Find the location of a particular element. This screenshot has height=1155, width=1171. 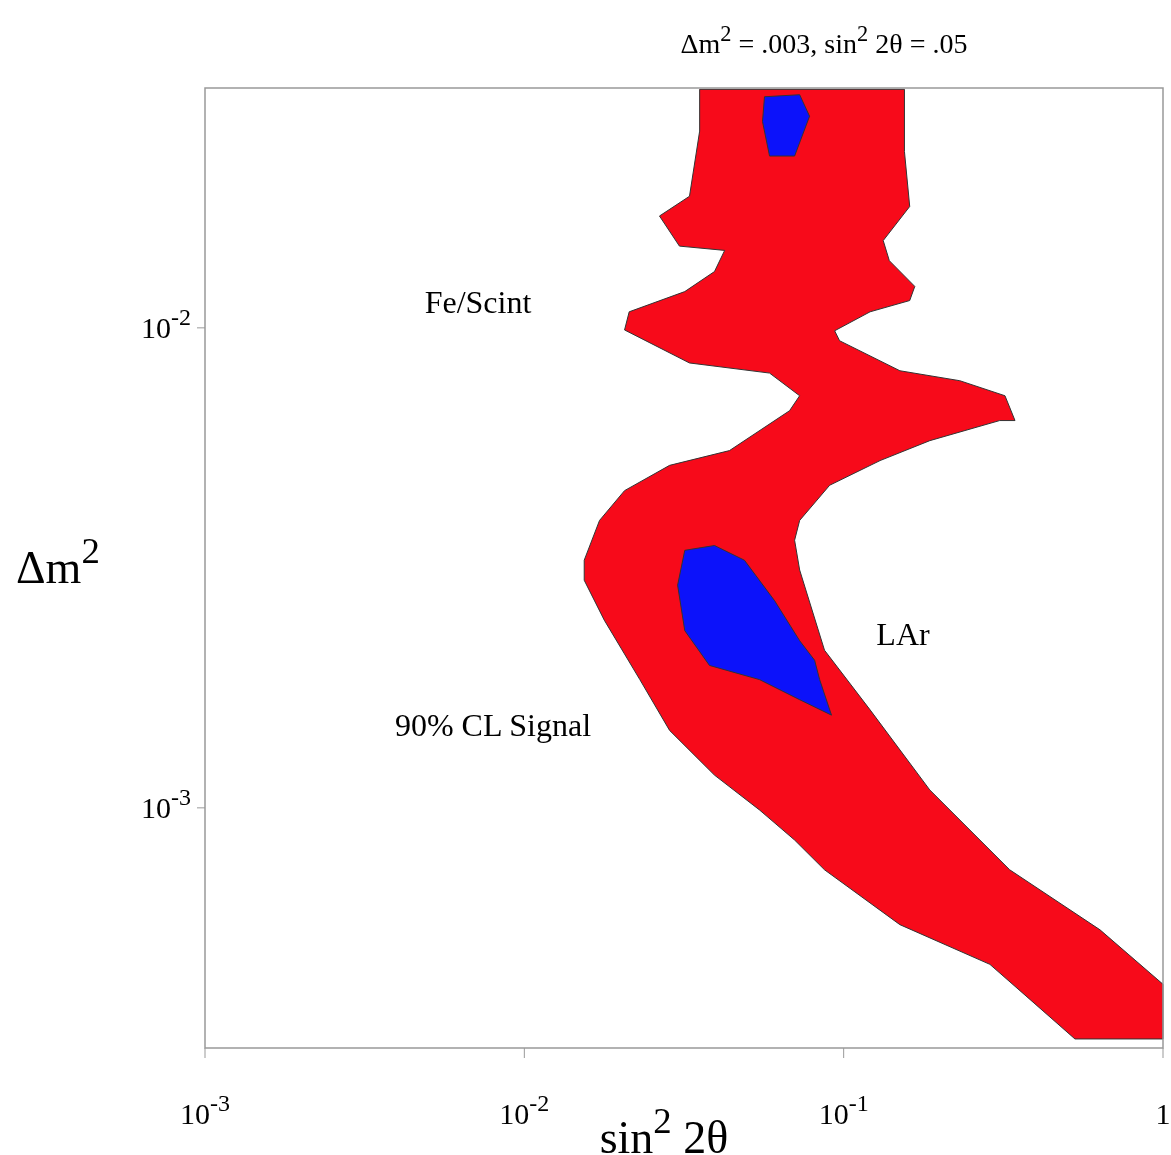

x-tick-label: 10$^{-2}$ is located at coordinates (524, 1110).